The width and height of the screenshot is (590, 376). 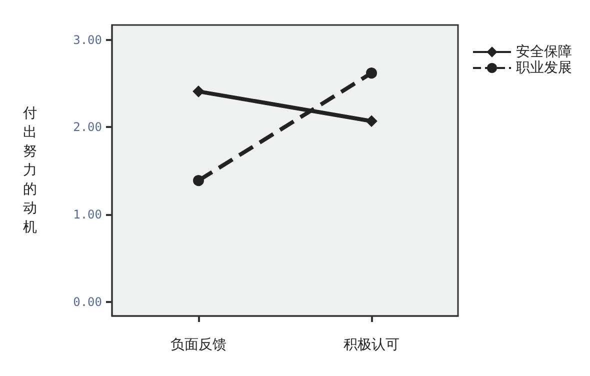 What do you see at coordinates (87, 215) in the screenshot?
I see `y-tick-label: 1.00` at bounding box center [87, 215].